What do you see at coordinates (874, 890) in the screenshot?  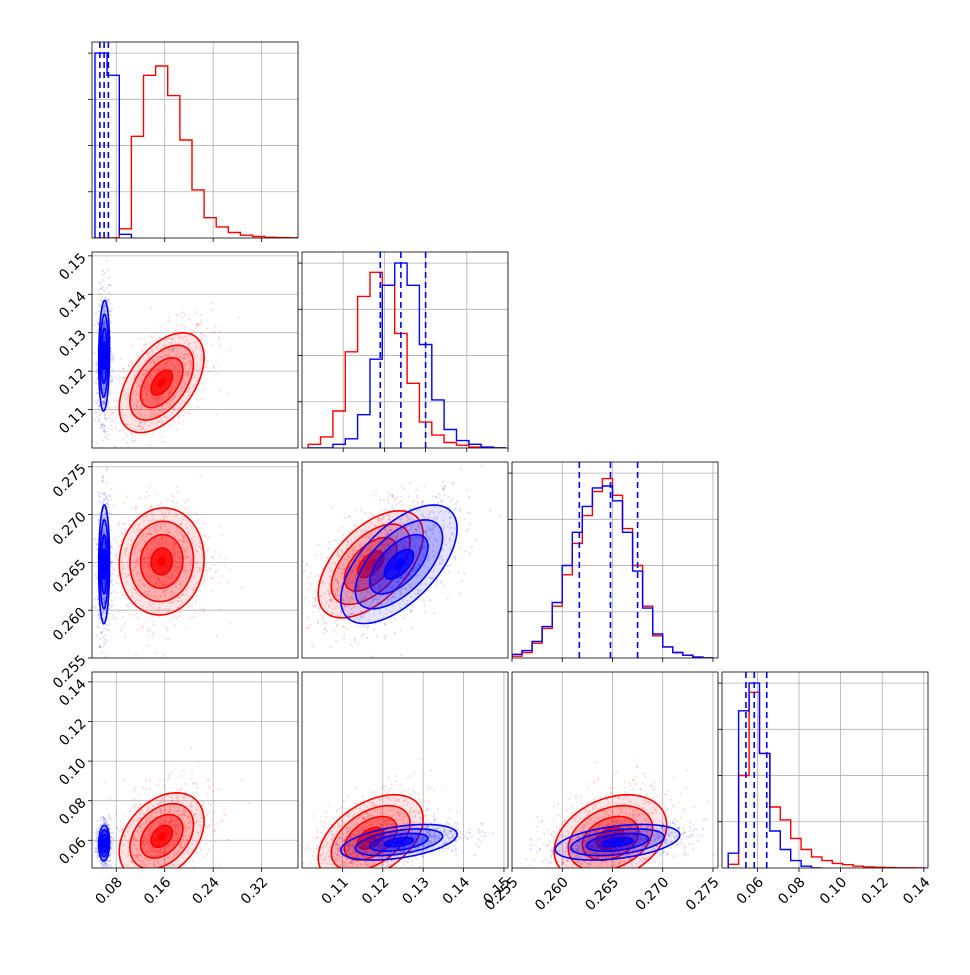 I see `x-tick-label: 0.12` at bounding box center [874, 890].